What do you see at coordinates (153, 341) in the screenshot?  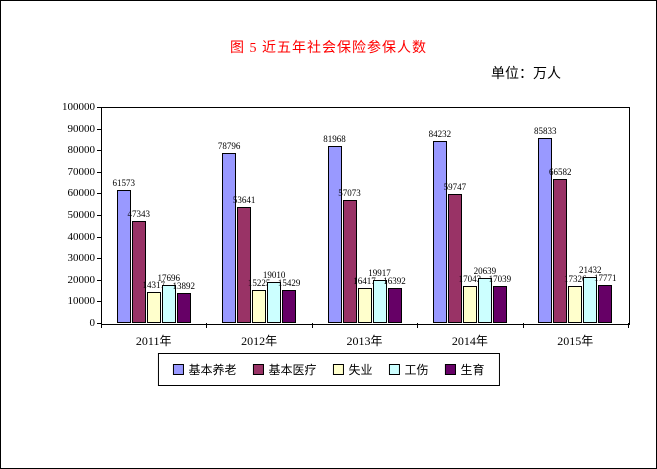 I see `x-axis-label: 2011年` at bounding box center [153, 341].